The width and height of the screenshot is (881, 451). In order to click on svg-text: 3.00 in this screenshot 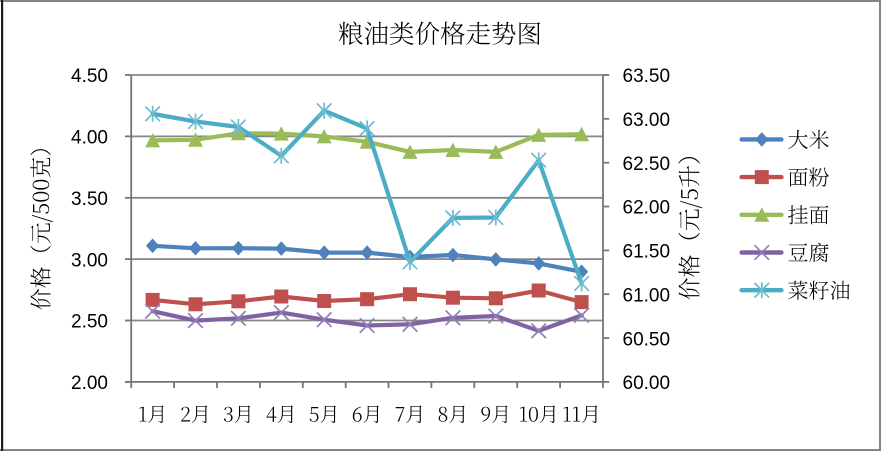, I will do `click(89, 260)`.